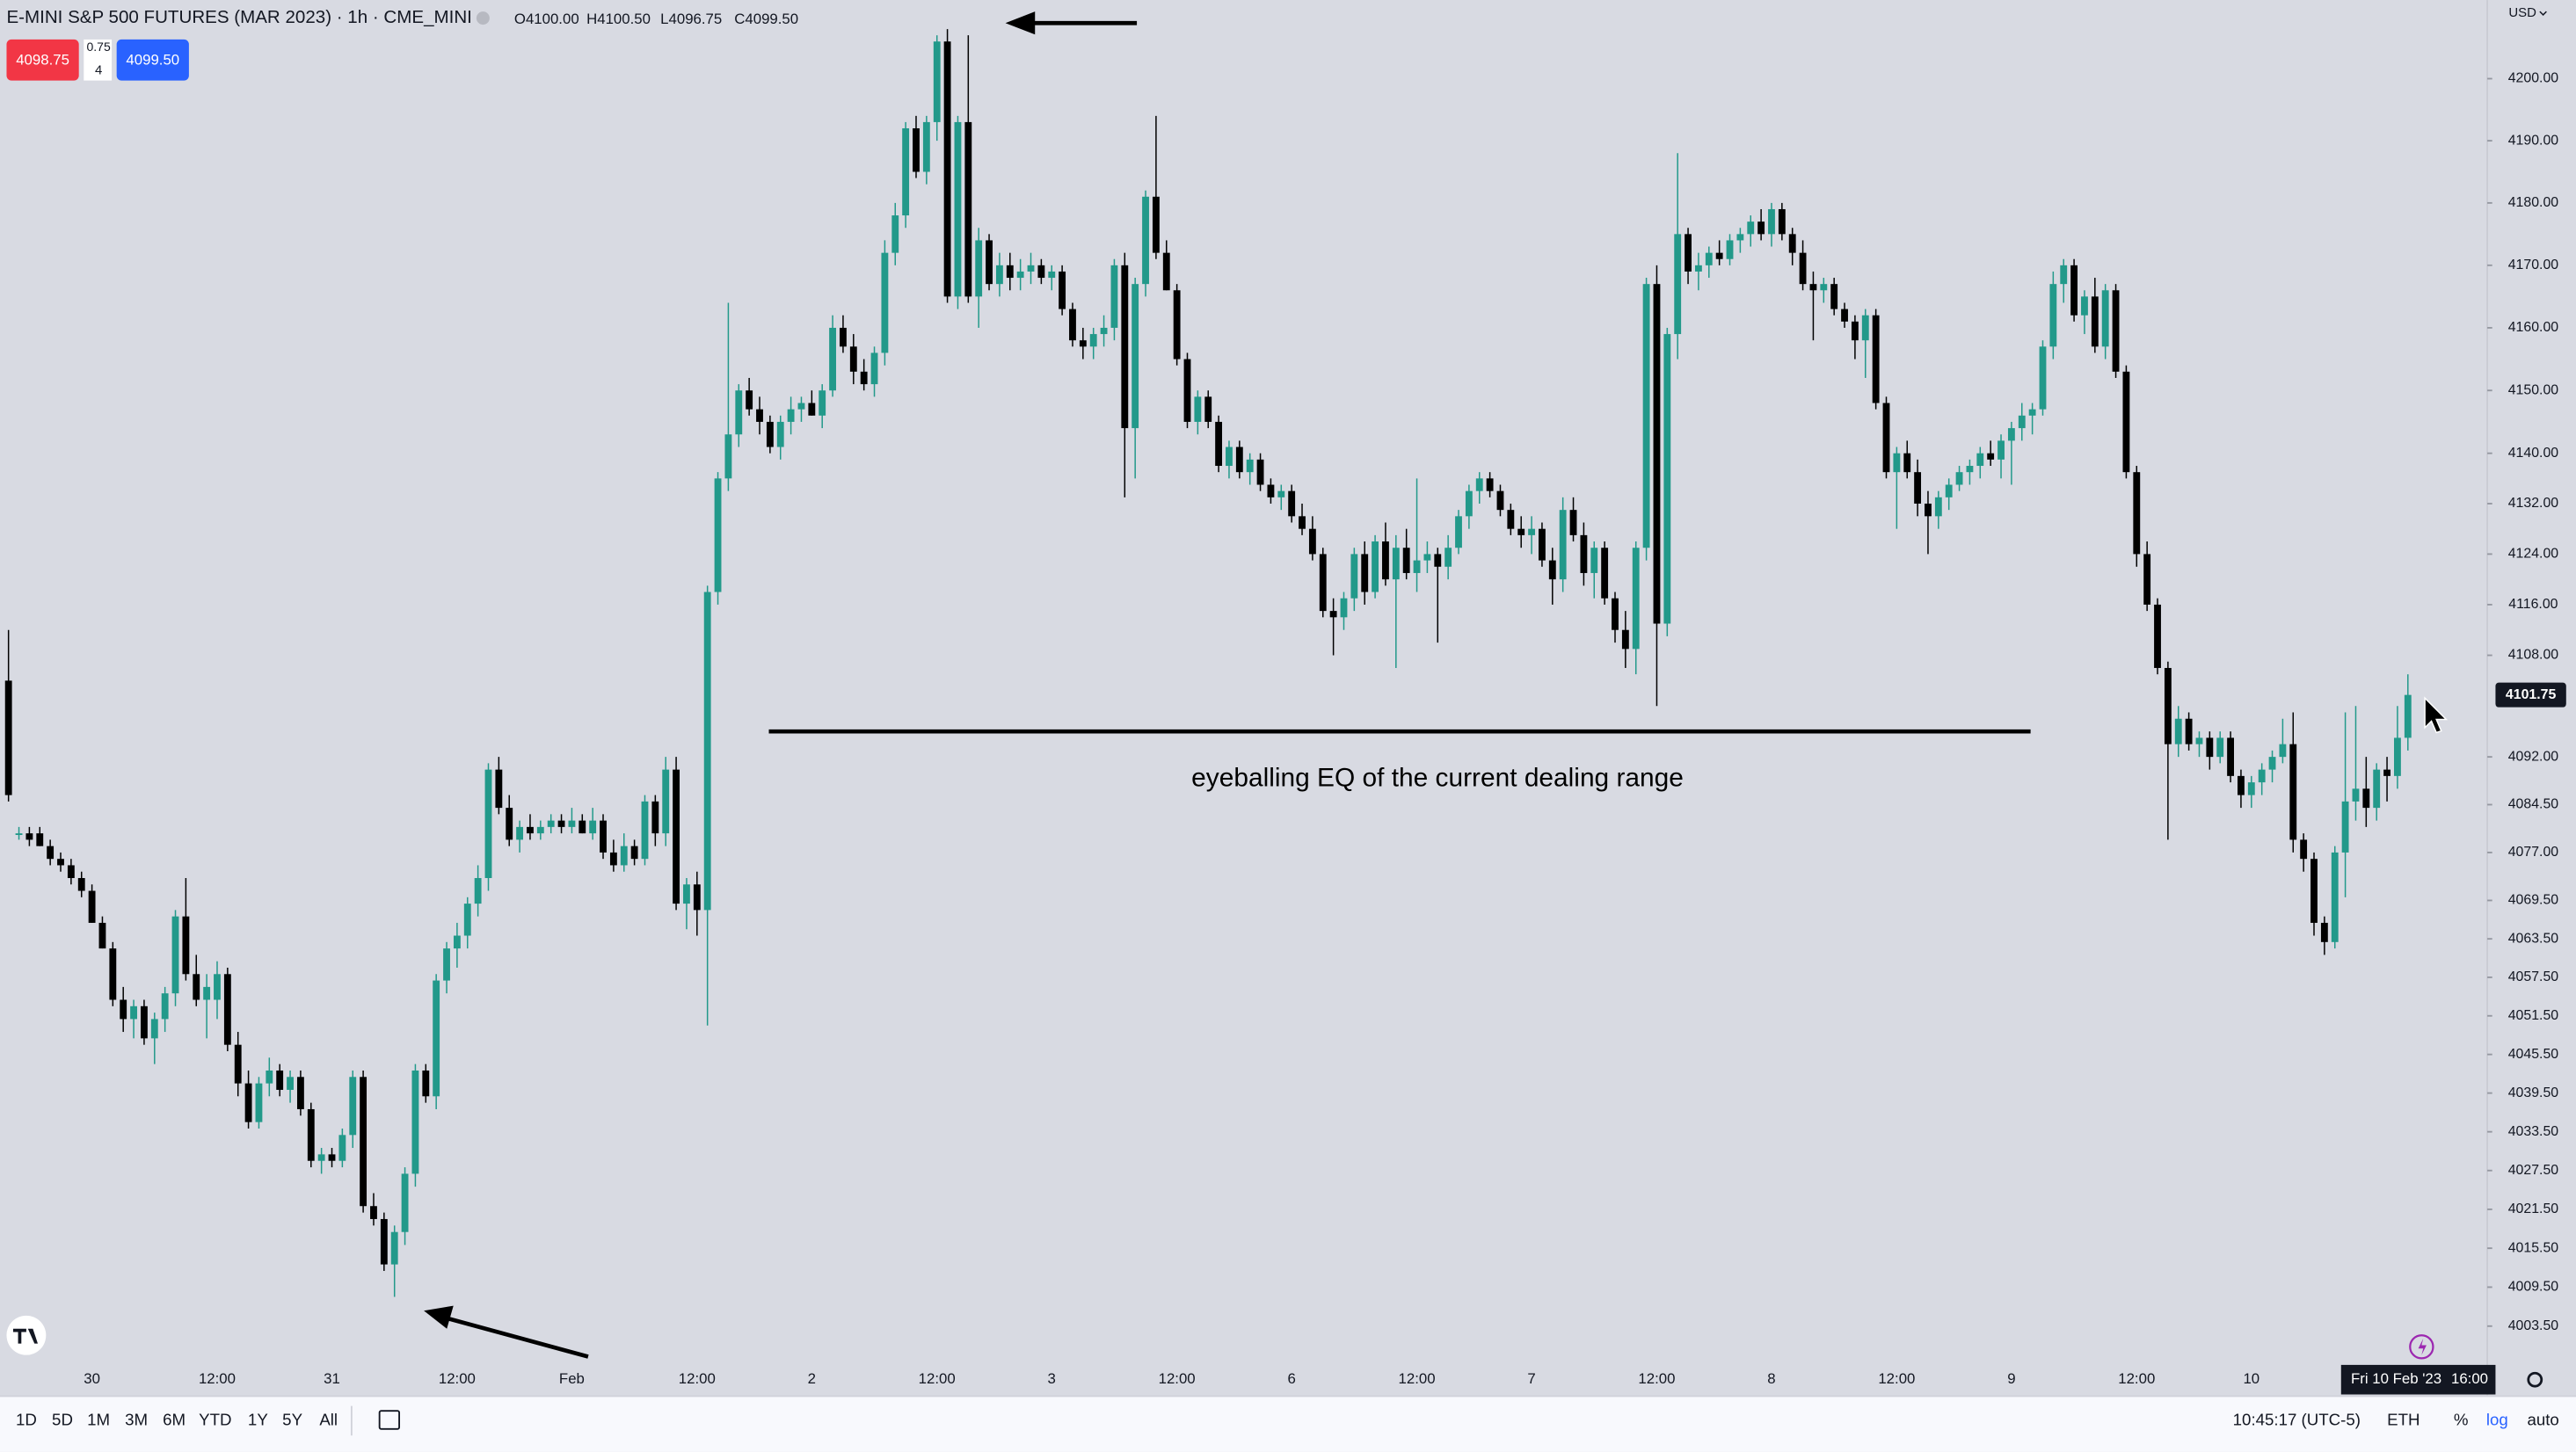  What do you see at coordinates (457, 1378) in the screenshot?
I see `x-tick-label: 12:00` at bounding box center [457, 1378].